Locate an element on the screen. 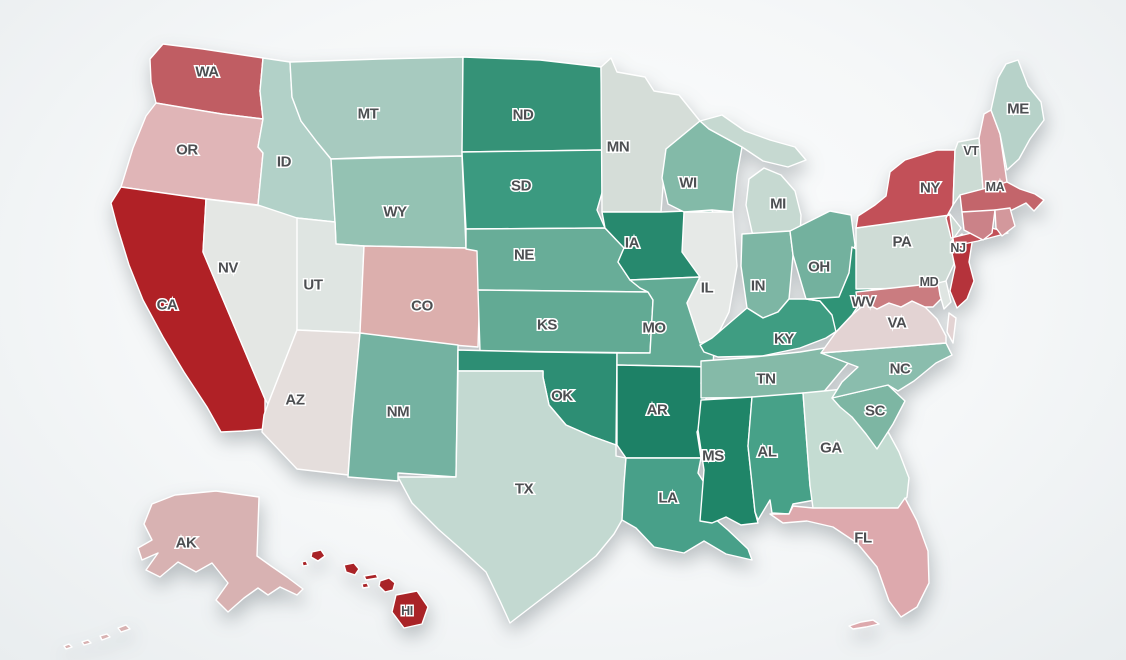 The width and height of the screenshot is (1126, 660). state-ks is located at coordinates (565, 321).